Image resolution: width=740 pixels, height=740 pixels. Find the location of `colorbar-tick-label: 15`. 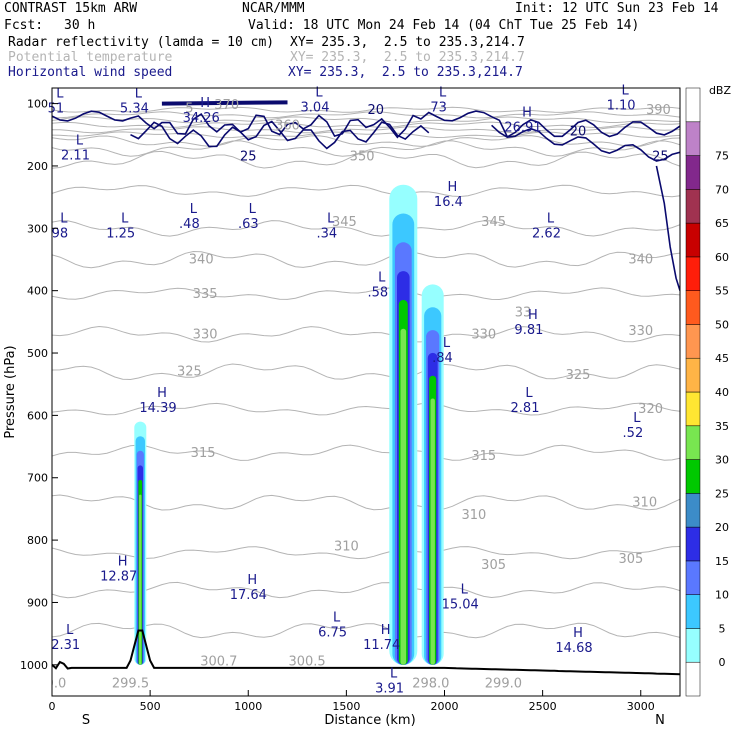

colorbar-tick-label: 15 is located at coordinates (722, 561).